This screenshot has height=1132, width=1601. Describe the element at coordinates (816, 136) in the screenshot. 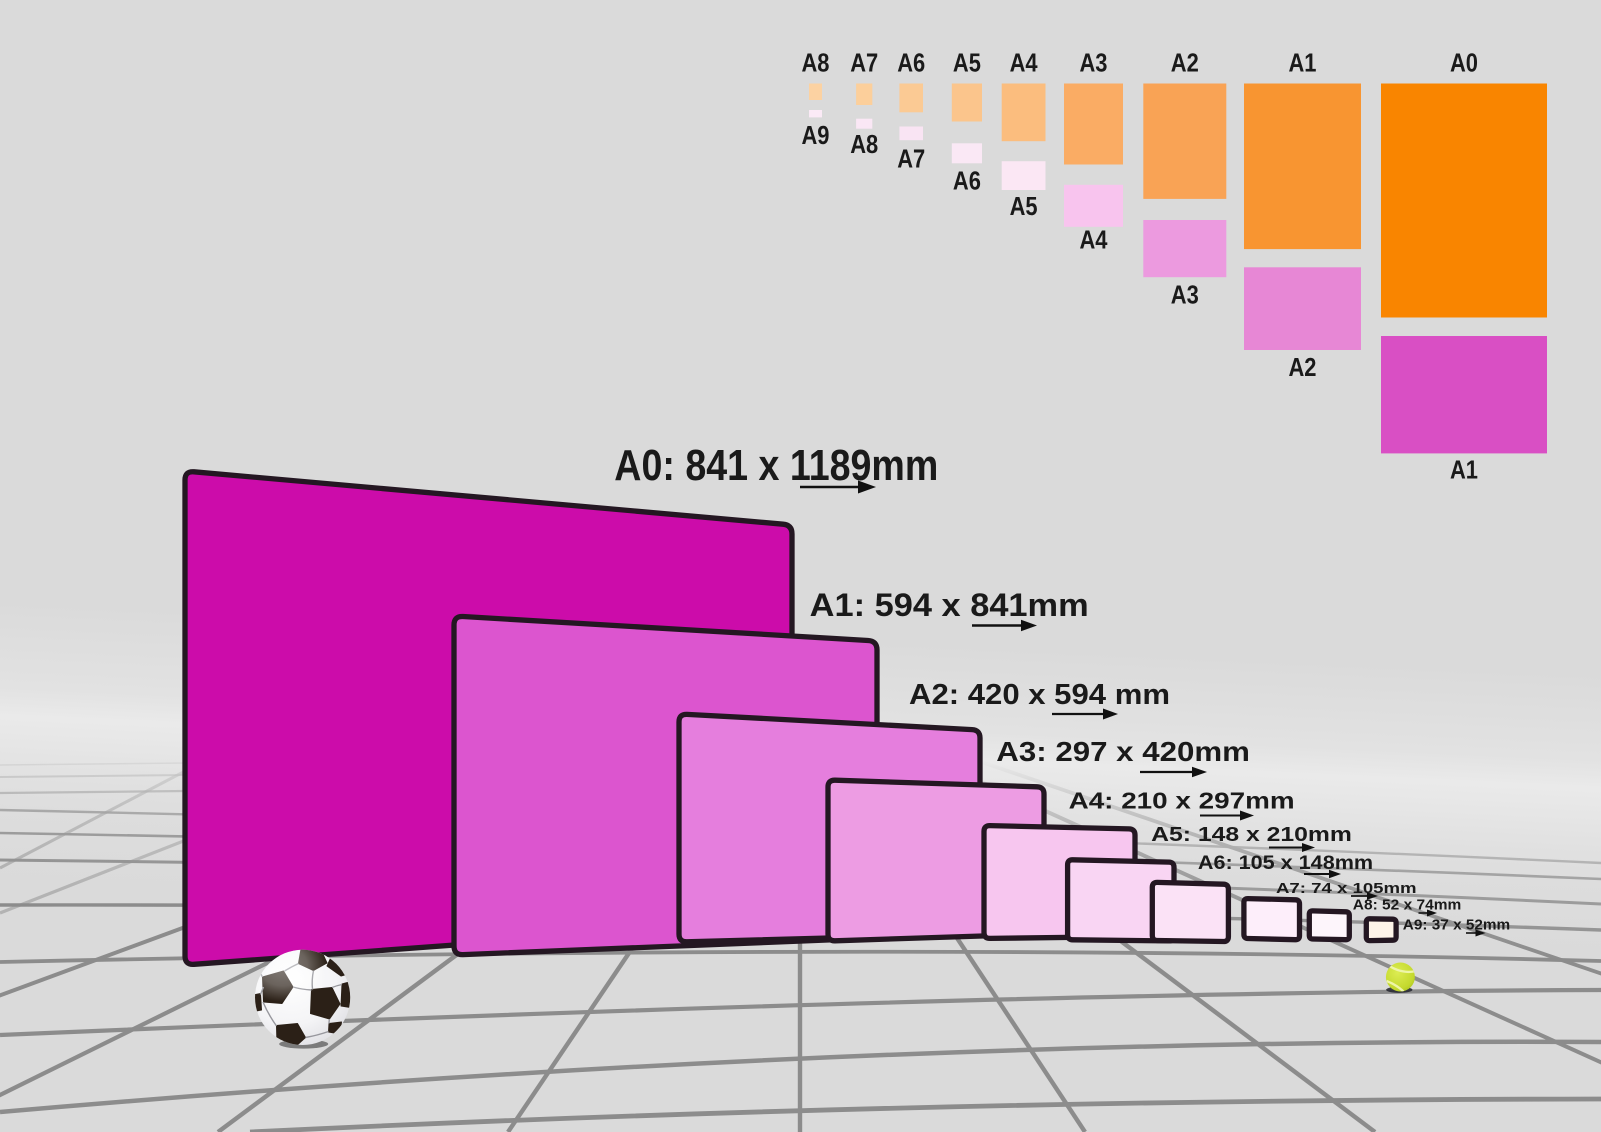

I see `svg-text: A9` at that location.